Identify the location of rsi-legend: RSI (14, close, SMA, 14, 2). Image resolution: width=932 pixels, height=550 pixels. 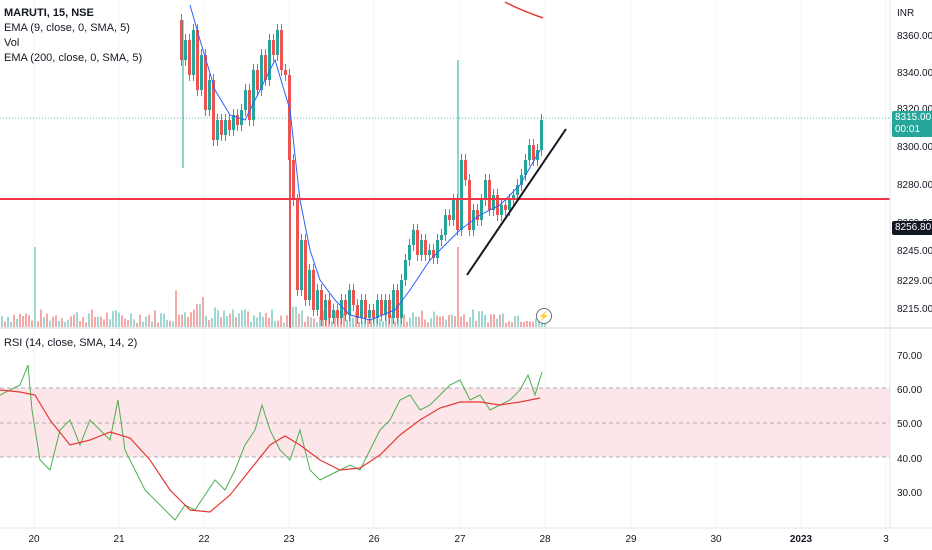
(71, 343).